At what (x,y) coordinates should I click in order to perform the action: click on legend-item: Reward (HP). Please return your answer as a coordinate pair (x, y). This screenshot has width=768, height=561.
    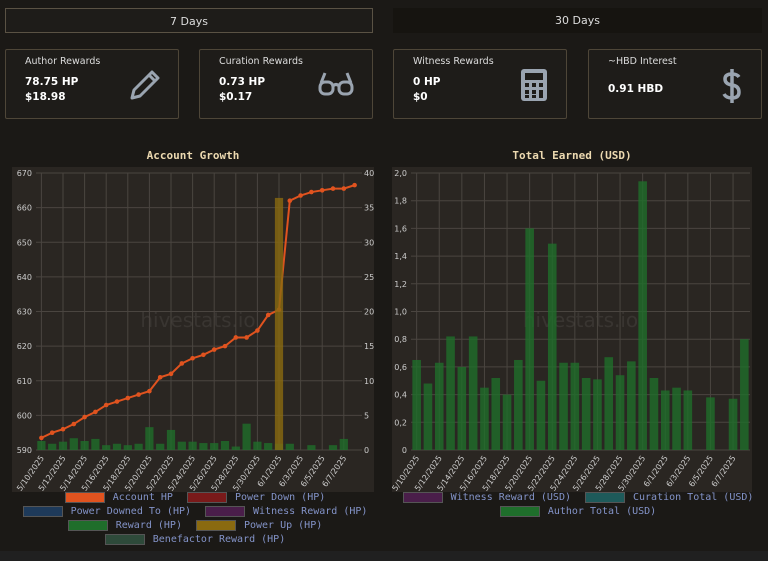
    Looking at the image, I should click on (124, 525).